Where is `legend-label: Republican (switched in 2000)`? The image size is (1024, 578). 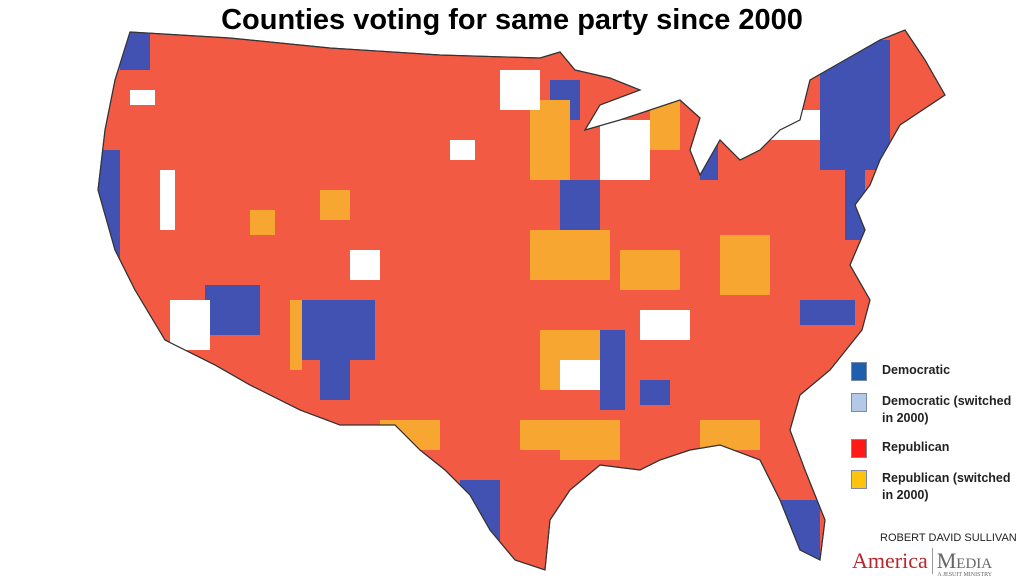
legend-label: Republican (switched in 2000) is located at coordinates (946, 486).